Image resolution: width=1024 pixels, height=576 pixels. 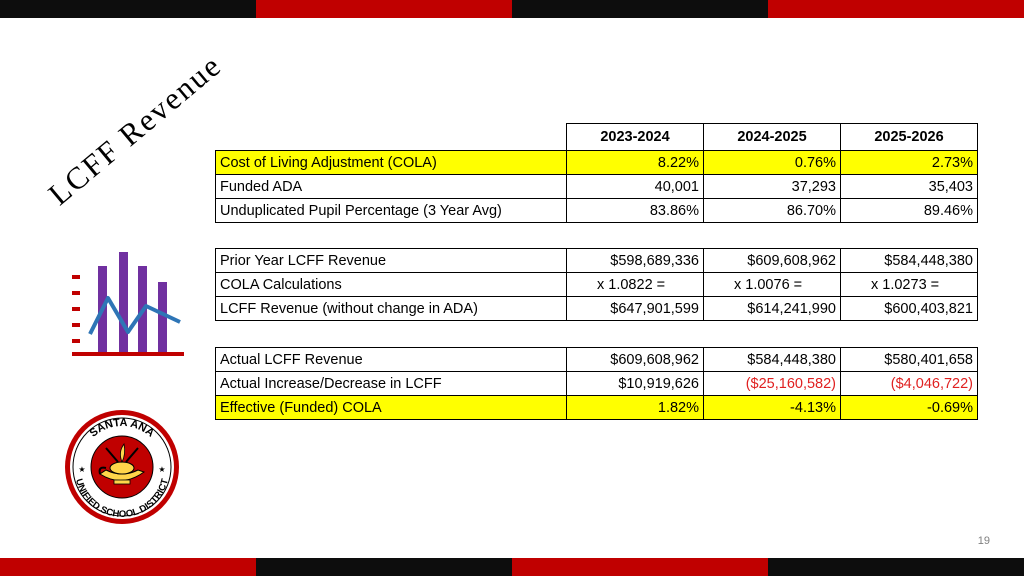 I want to click on table-row: Funded ADA 40,001 37,293 35,403, so click(x=596, y=186).